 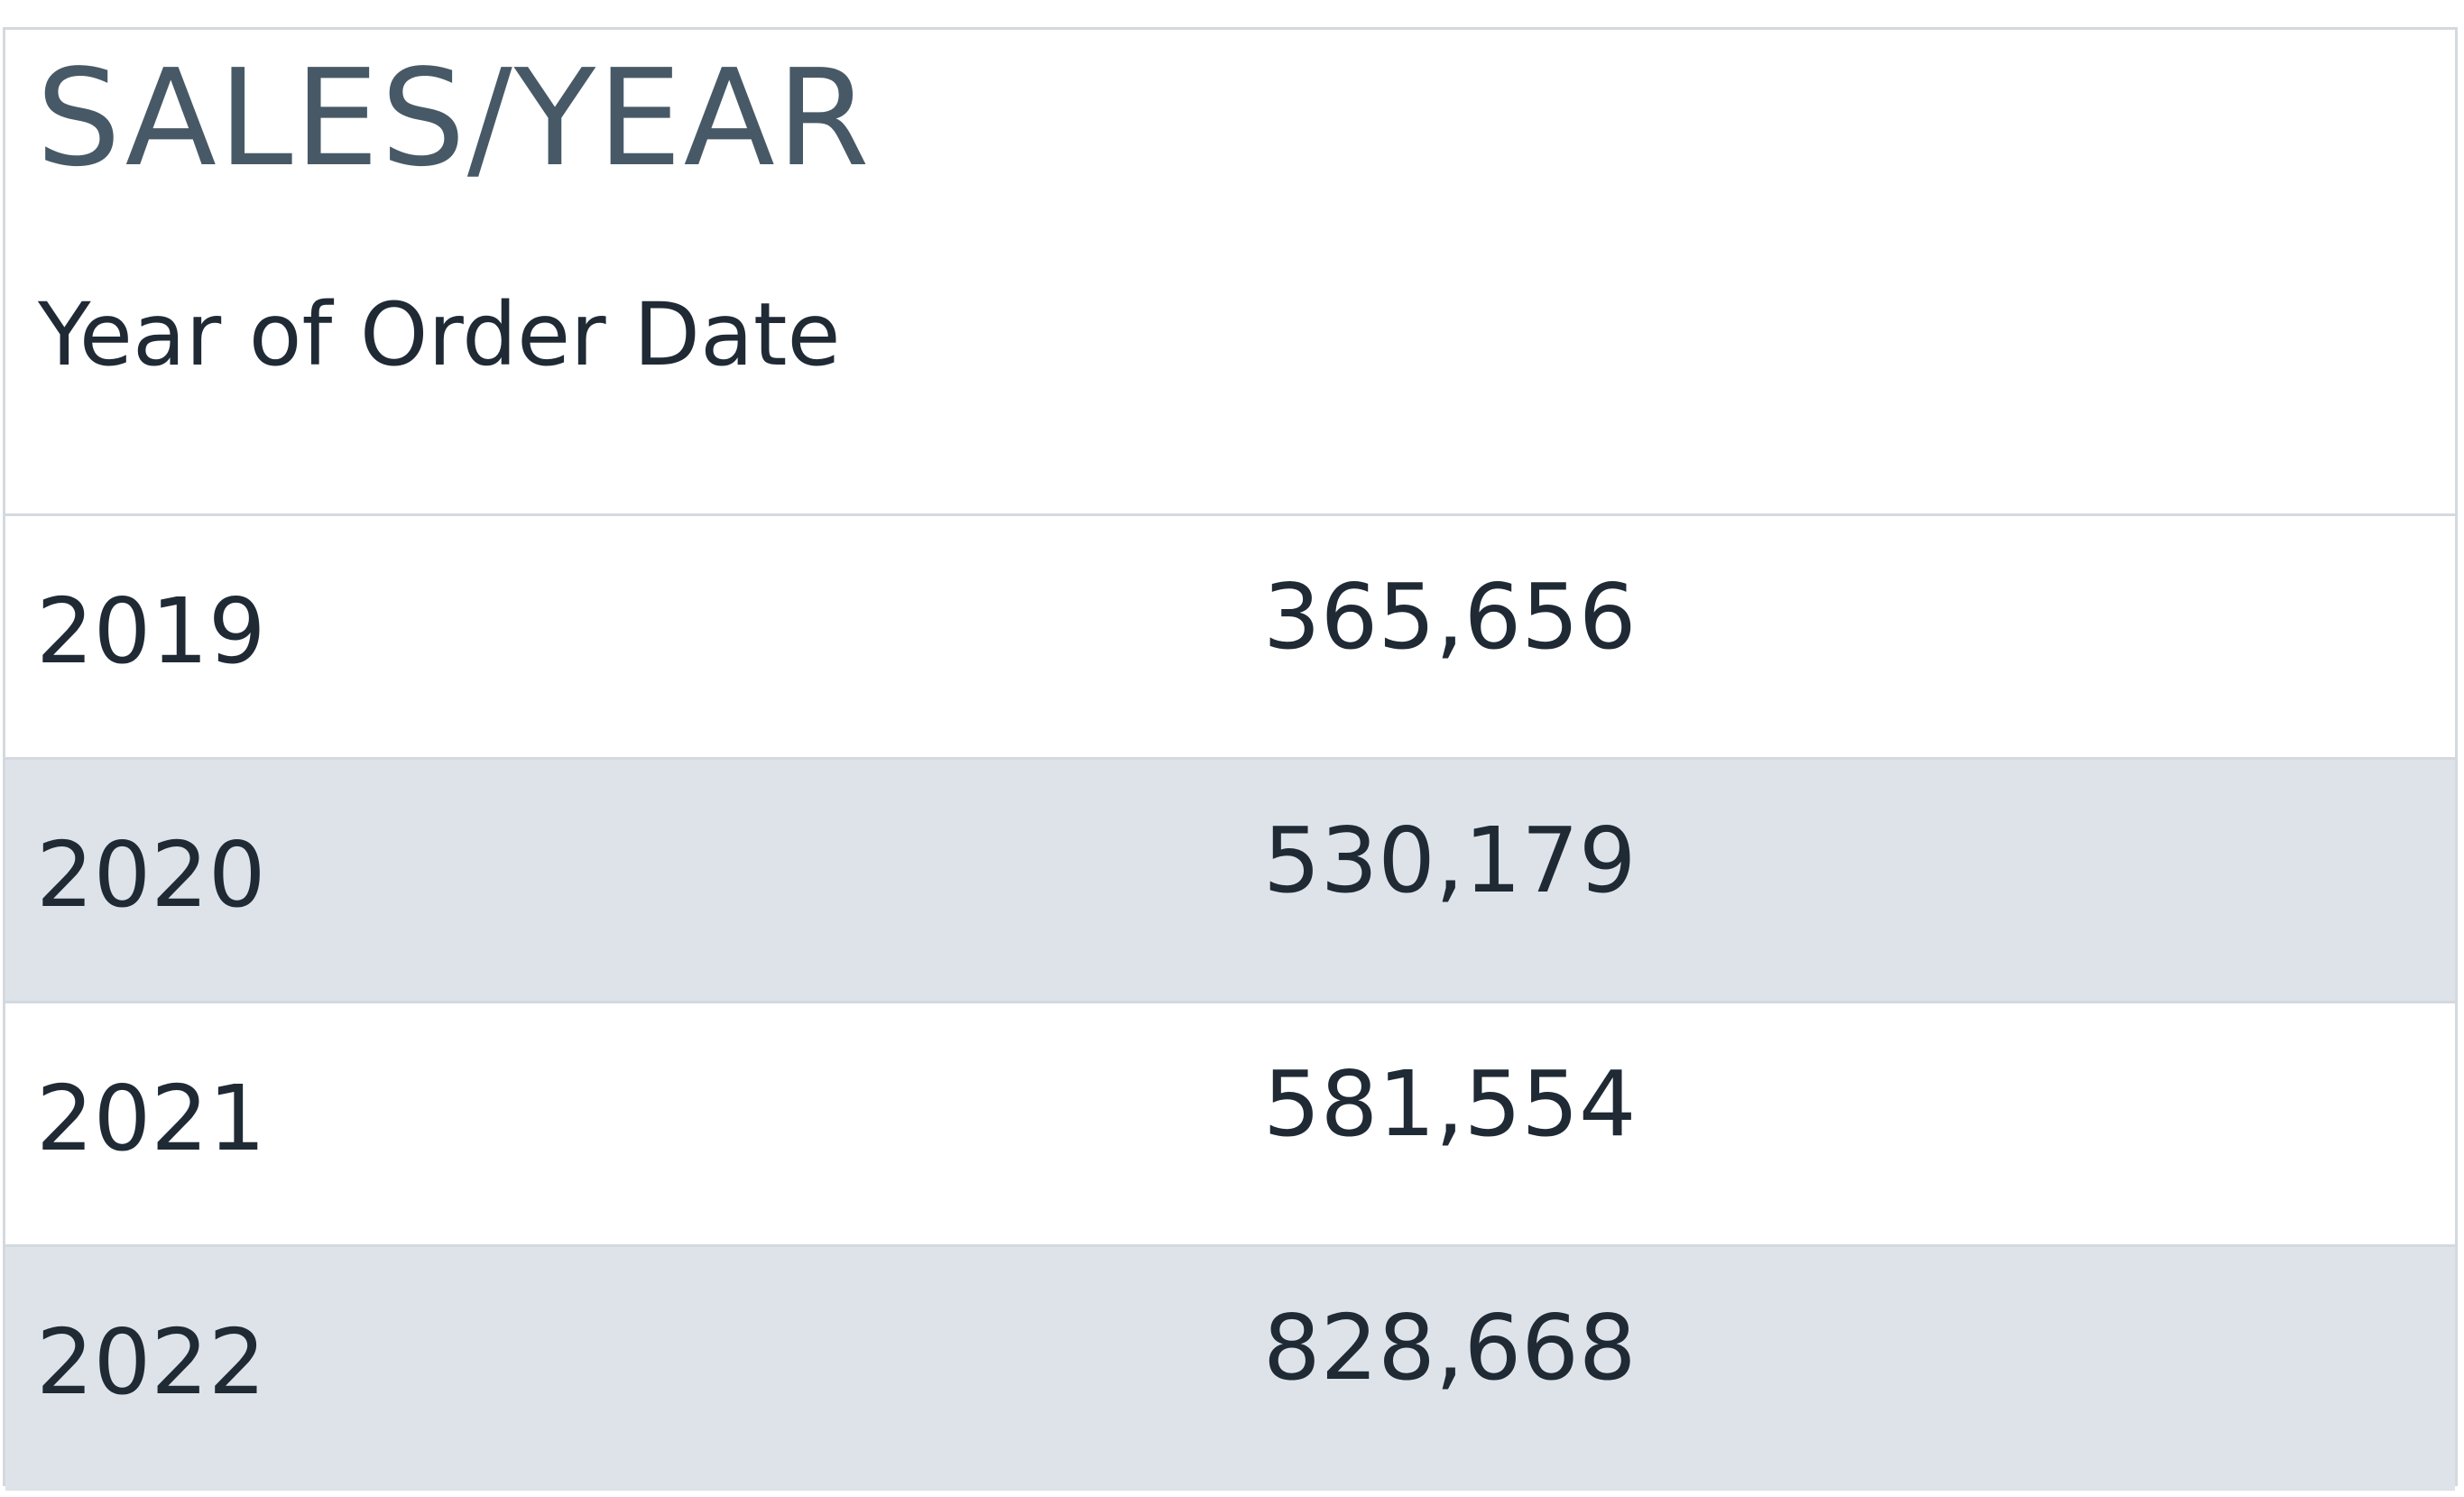 I want to click on row-year-cell: 2022, so click(x=151, y=1362).